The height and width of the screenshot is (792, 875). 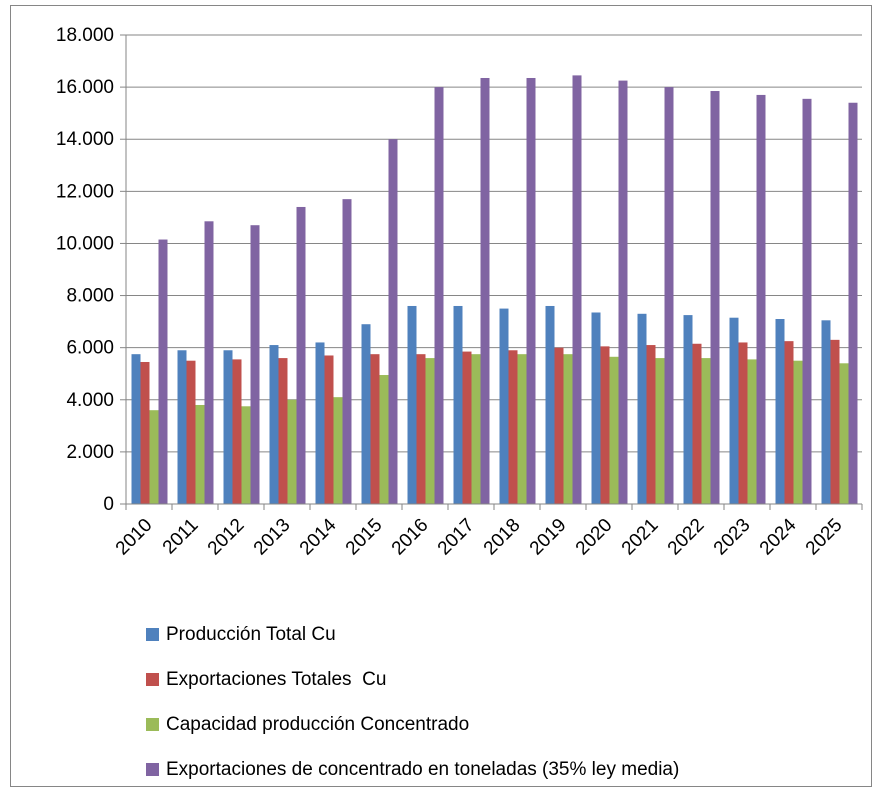 What do you see at coordinates (90, 452) in the screenshot?
I see `y-tick-label: 2.000` at bounding box center [90, 452].